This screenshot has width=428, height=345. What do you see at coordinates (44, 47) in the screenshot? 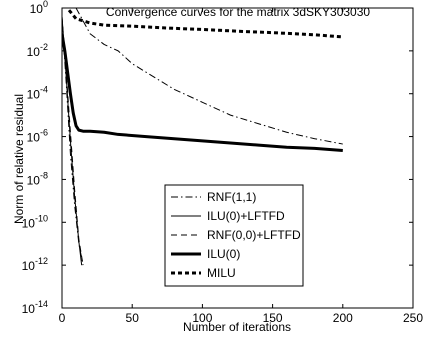
I see `y-tick-exponent: -2` at bounding box center [44, 47].